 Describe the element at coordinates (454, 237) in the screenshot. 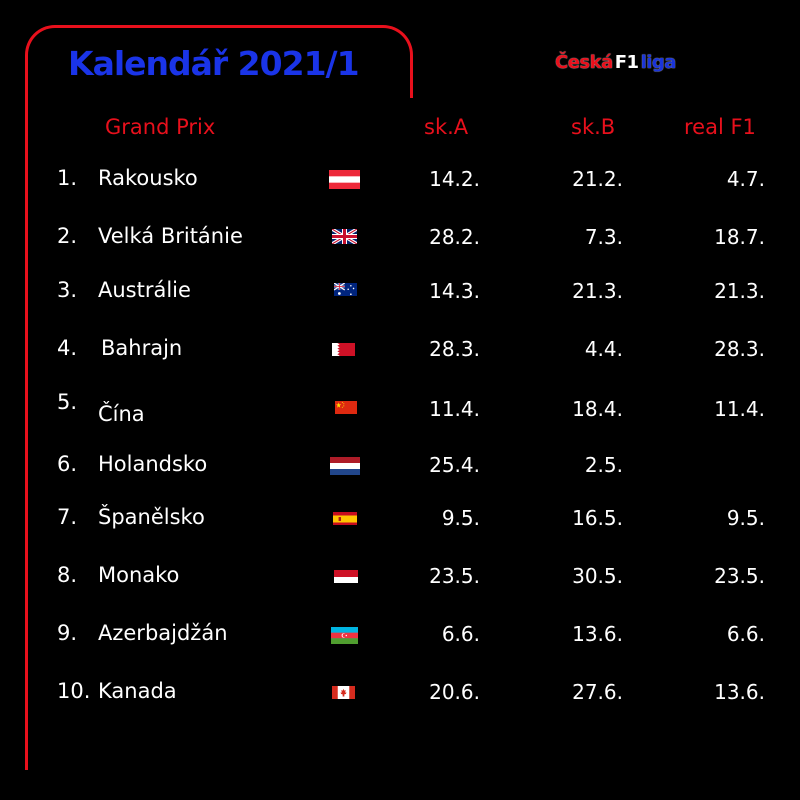

I see `date-group-a: 28.2.` at that location.